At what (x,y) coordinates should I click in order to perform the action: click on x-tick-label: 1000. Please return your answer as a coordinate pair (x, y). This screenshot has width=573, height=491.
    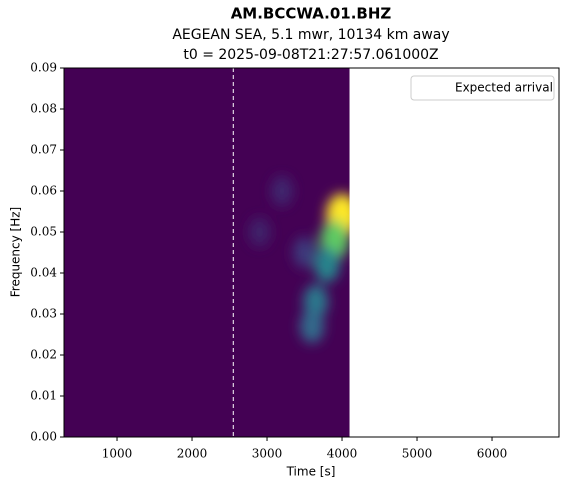
    Looking at the image, I should click on (117, 454).